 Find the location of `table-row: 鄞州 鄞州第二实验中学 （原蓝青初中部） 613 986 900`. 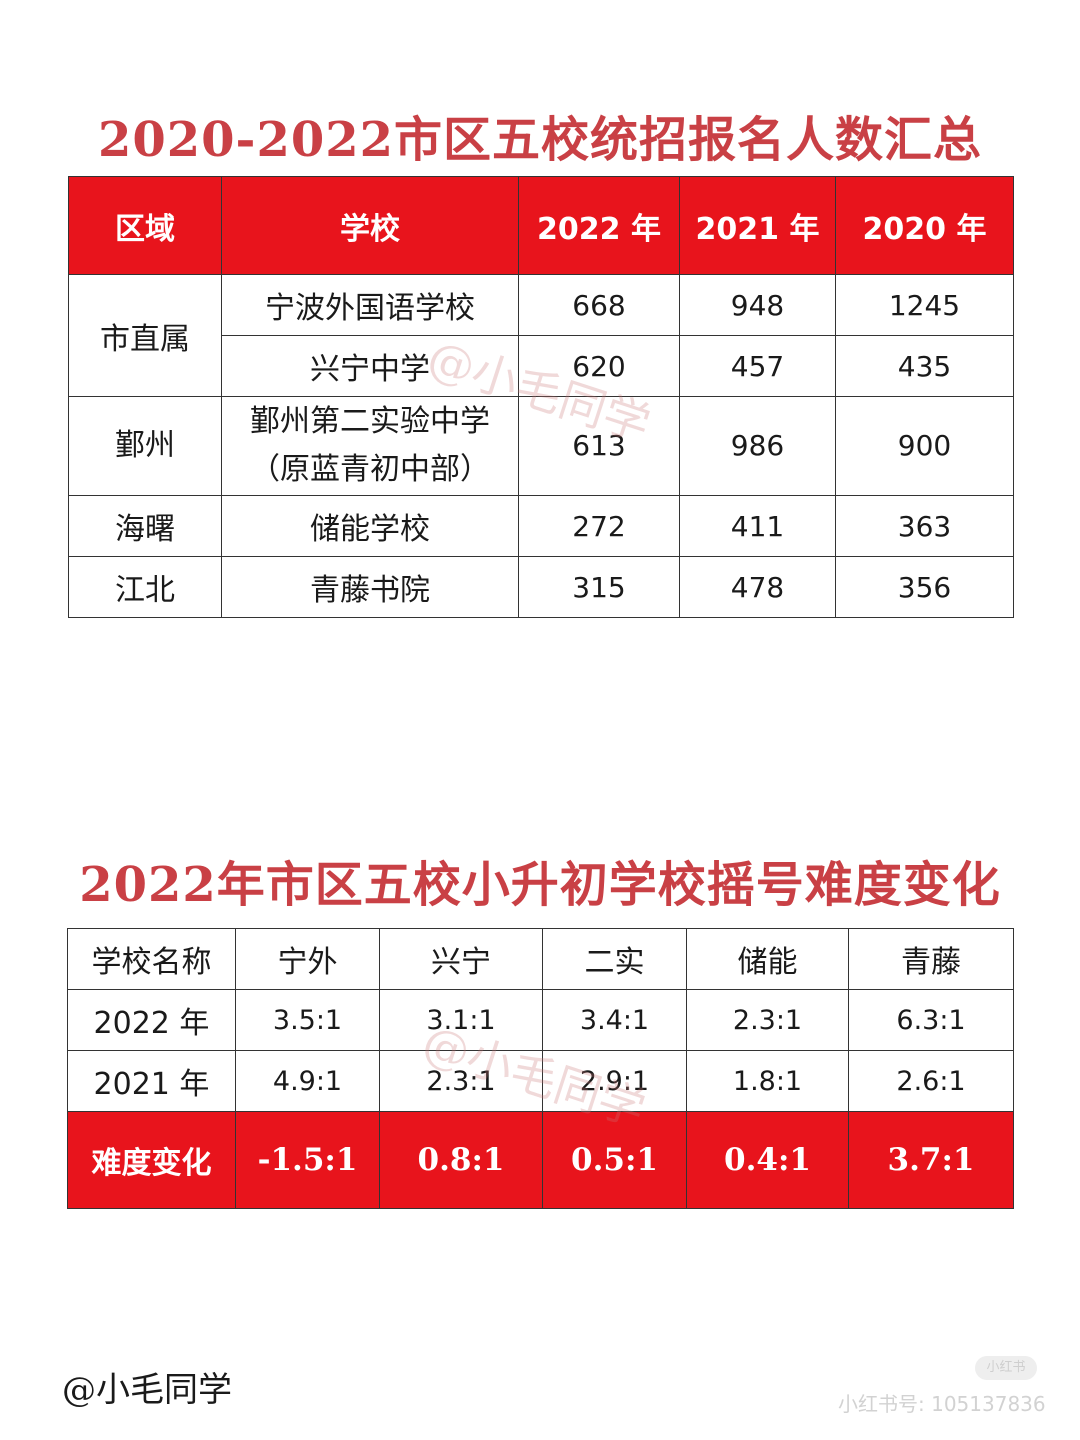

table-row: 鄞州 鄞州第二实验中学 （原蓝青初中部） 613 986 900 is located at coordinates (541, 446).